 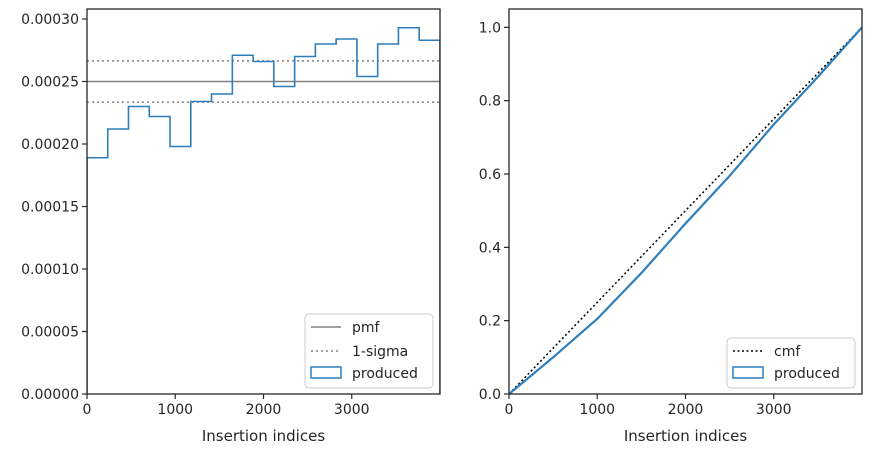 I want to click on y-tick-label: 0.2, so click(x=490, y=322).